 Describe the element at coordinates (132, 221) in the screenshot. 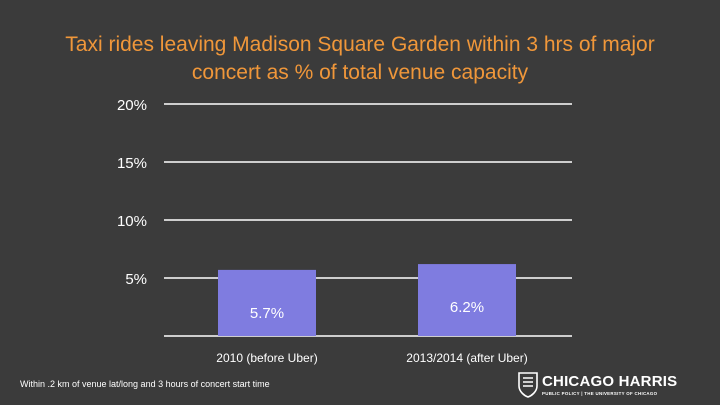

I see `y-tick-label: 10%` at that location.